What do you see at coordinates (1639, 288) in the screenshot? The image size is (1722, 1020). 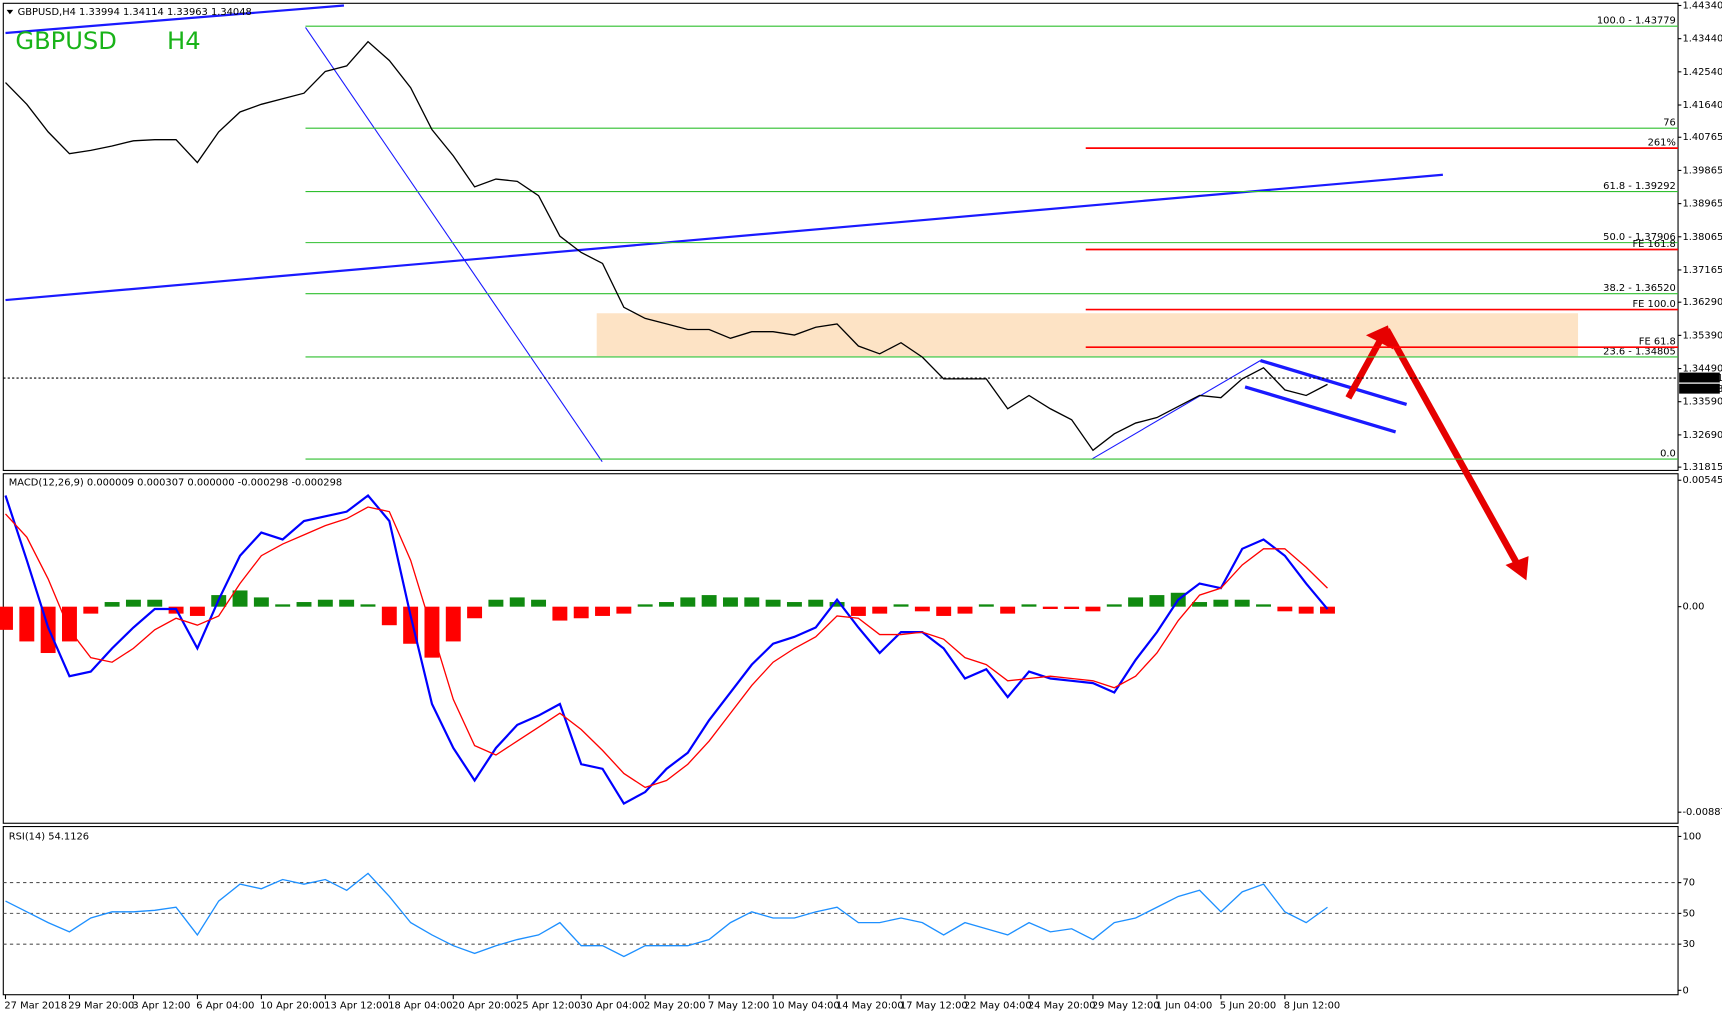 I see `level-label: 38.2 - 1.36520` at bounding box center [1639, 288].